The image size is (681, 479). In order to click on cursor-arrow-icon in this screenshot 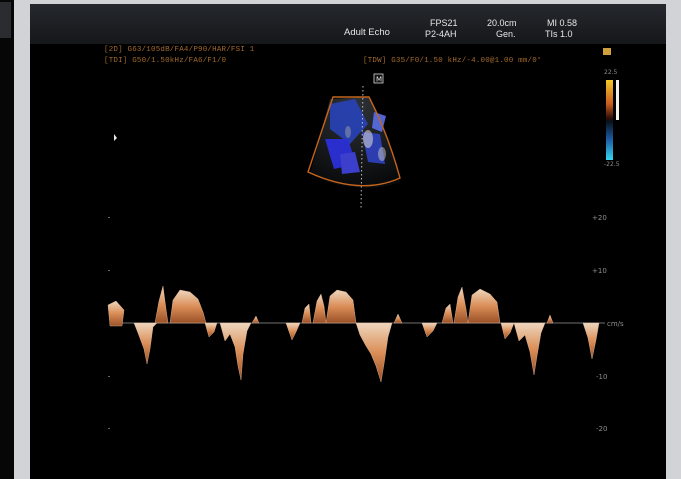, I will do `click(115, 137)`.